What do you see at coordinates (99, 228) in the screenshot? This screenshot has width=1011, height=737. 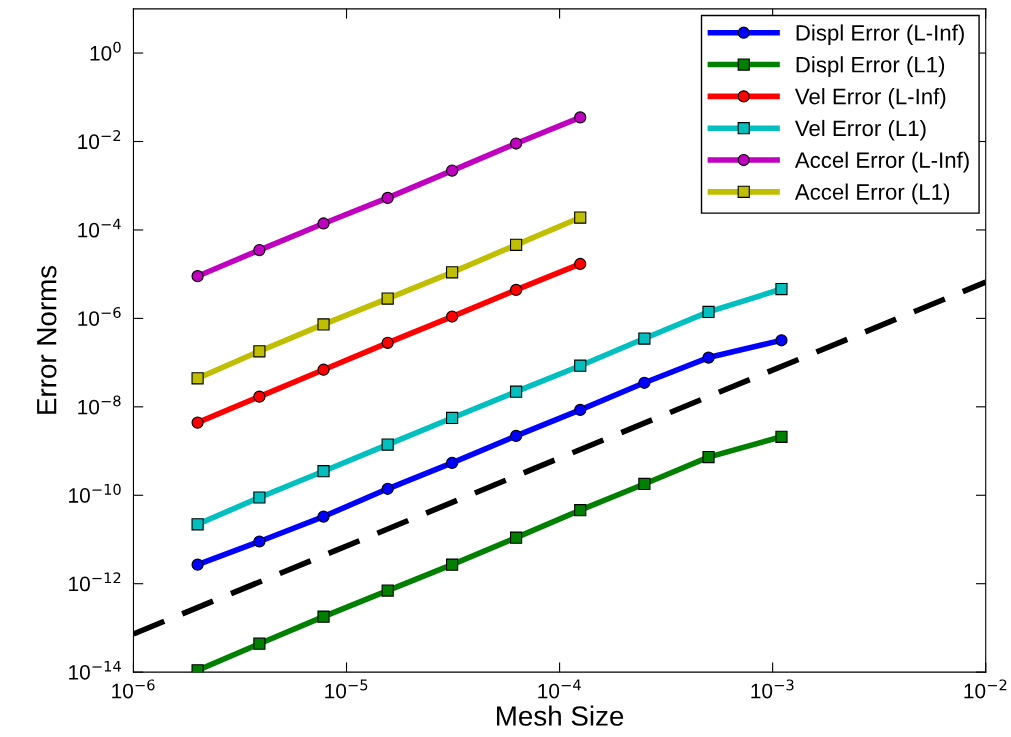 I see `y-tick-label: 10$^{−4}$` at bounding box center [99, 228].